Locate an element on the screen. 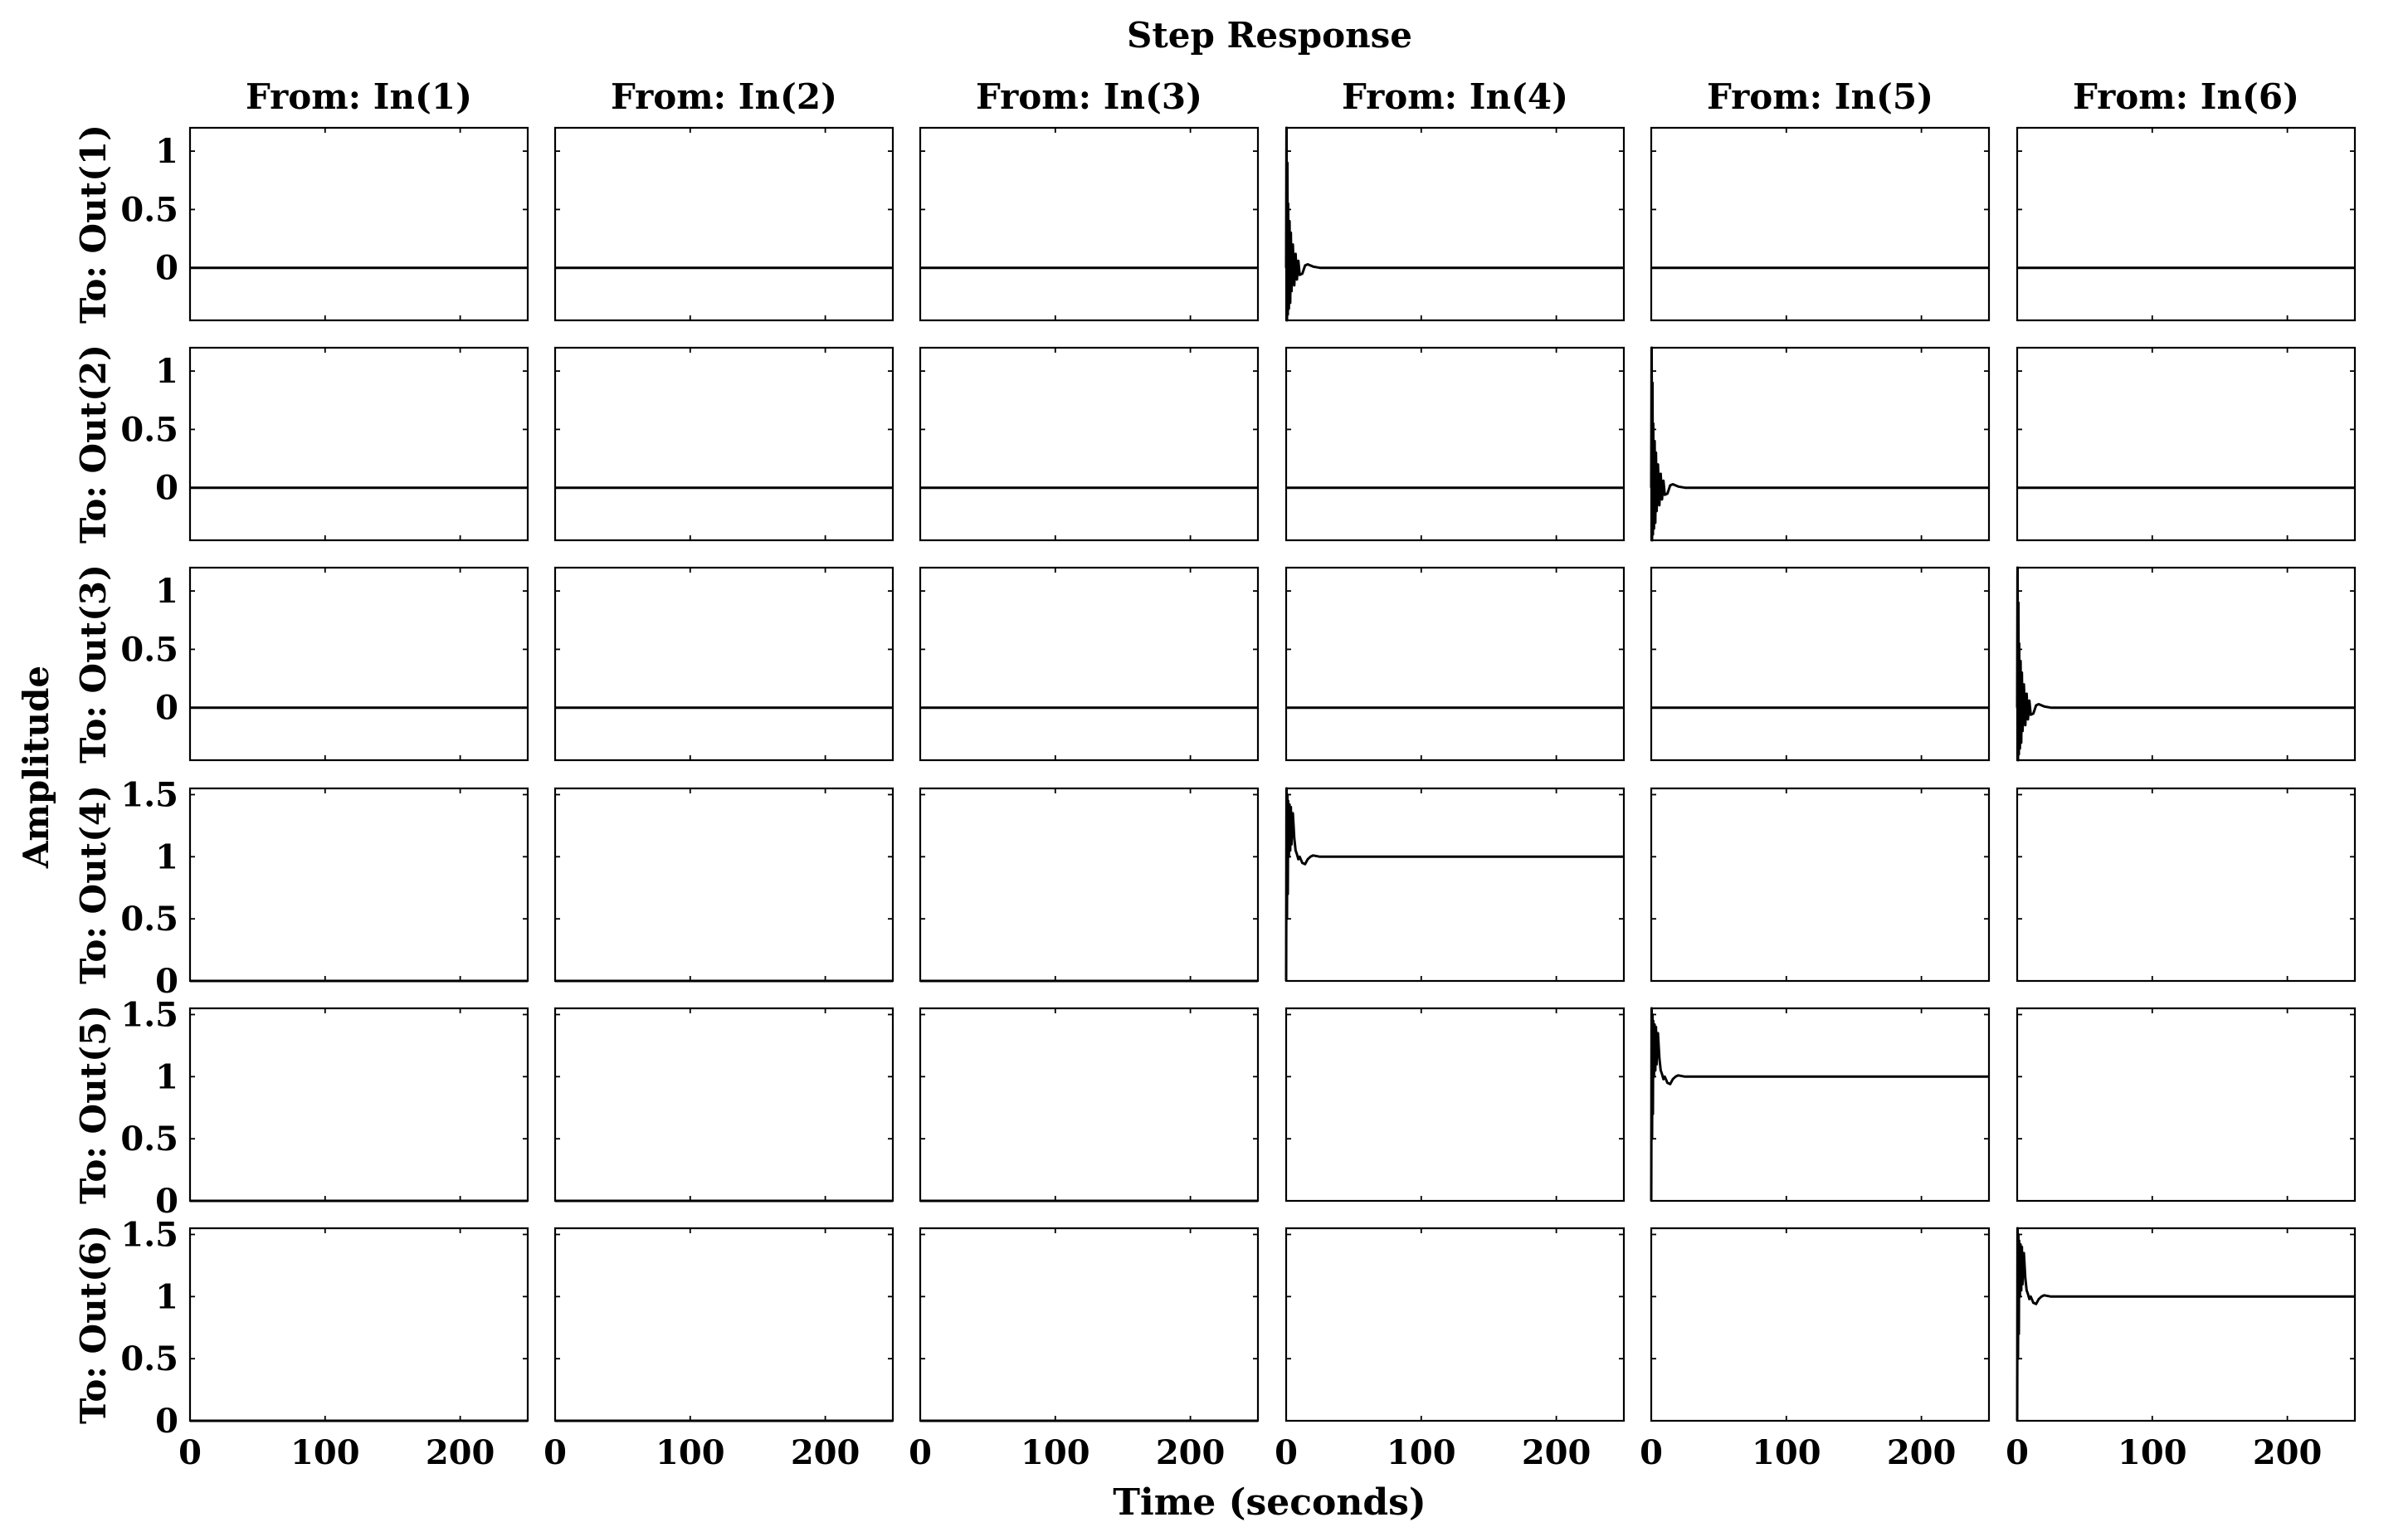 The height and width of the screenshot is (1532, 2408). subplot-out1-in2 is located at coordinates (724, 224).